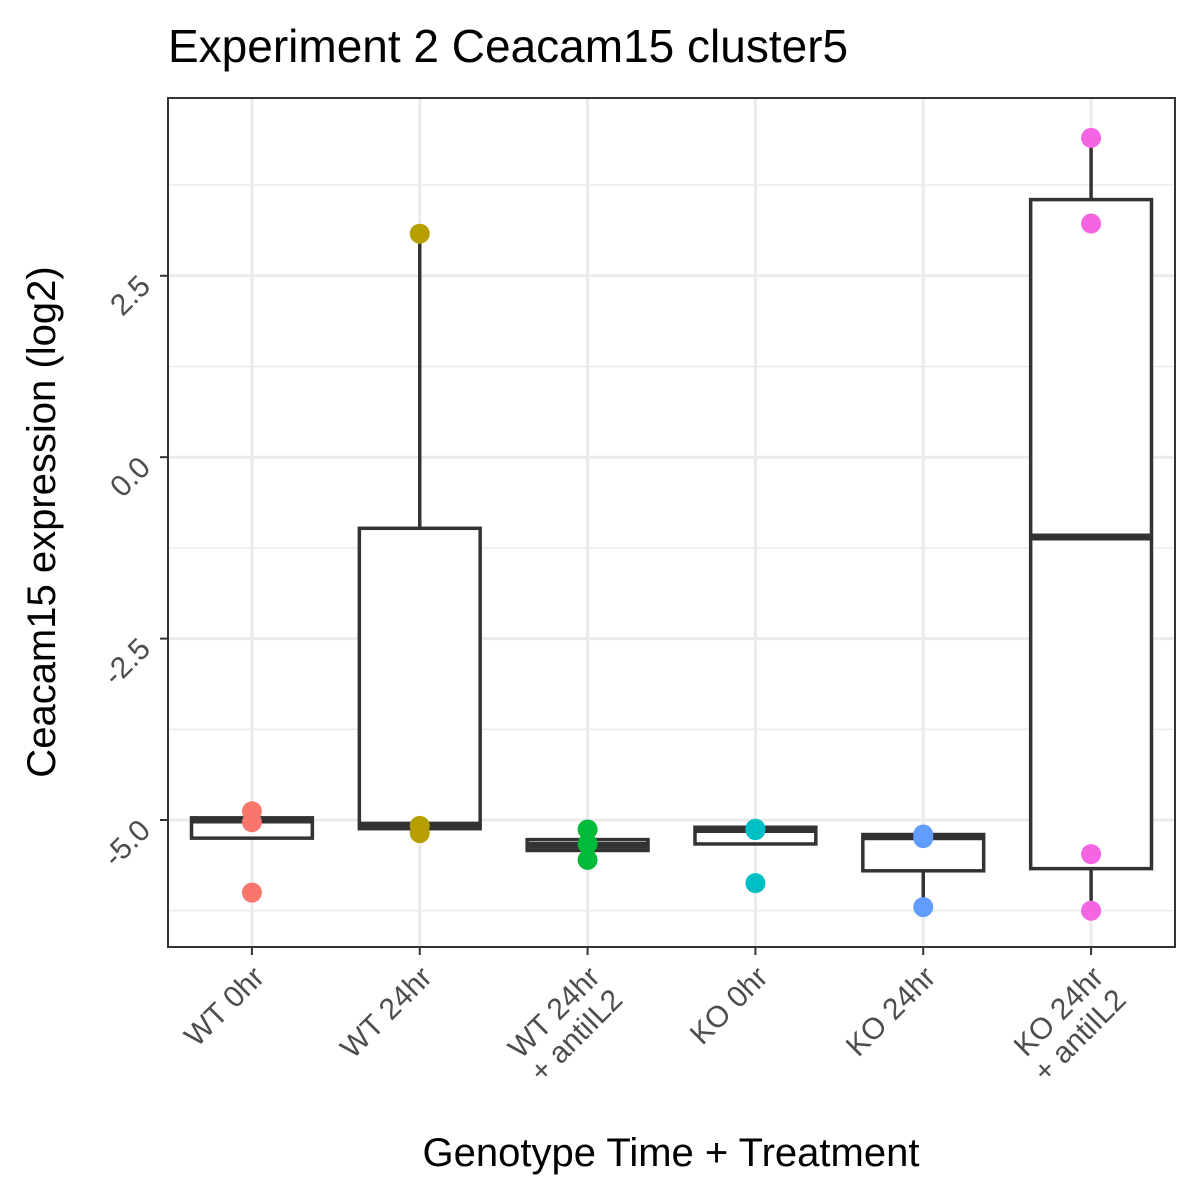 This screenshot has height=1200, width=1200. I want to click on chart-title: Experiment 2 Ceacam15 cluster5, so click(508, 46).